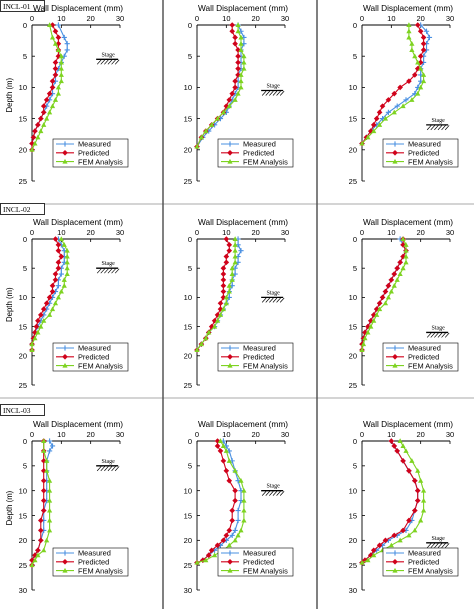 This screenshot has height=609, width=474. What do you see at coordinates (391, 18) in the screenshot?
I see `x-tick-label: 10` at bounding box center [391, 18].